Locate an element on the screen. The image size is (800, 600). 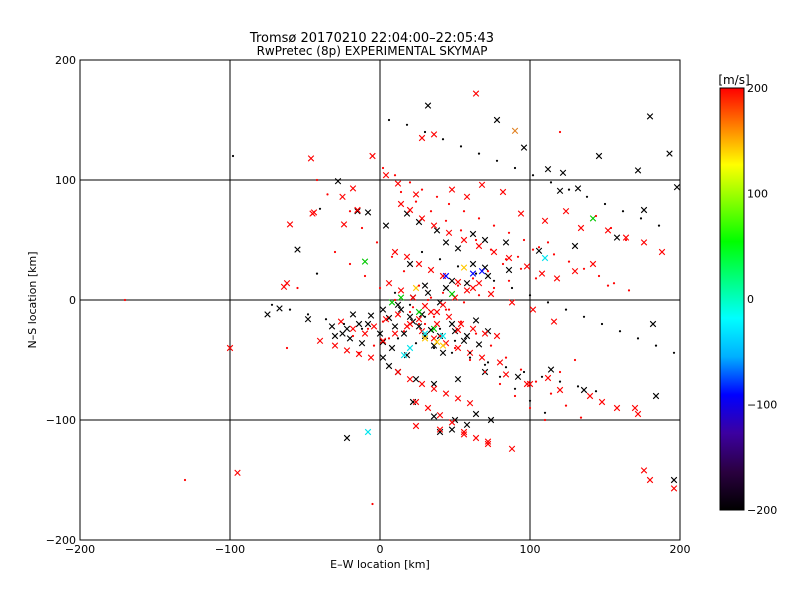
y-tick-label: 100 is located at coordinates (65, 180).